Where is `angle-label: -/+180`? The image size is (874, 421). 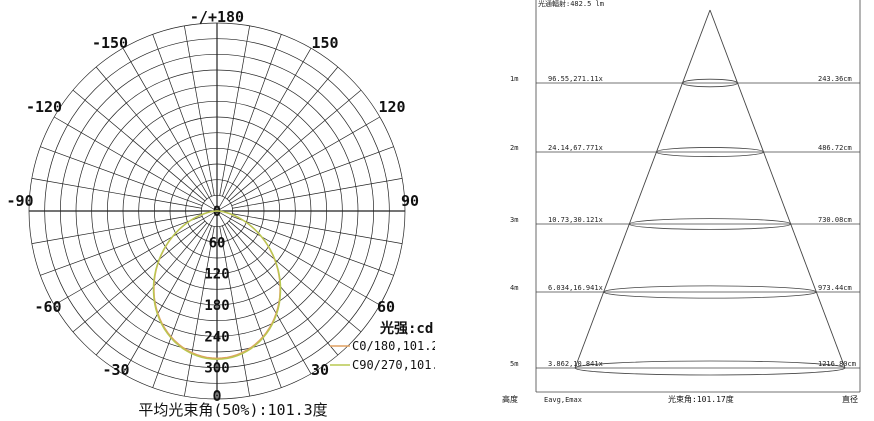
angle-label: -/+180 is located at coordinates (217, 17).